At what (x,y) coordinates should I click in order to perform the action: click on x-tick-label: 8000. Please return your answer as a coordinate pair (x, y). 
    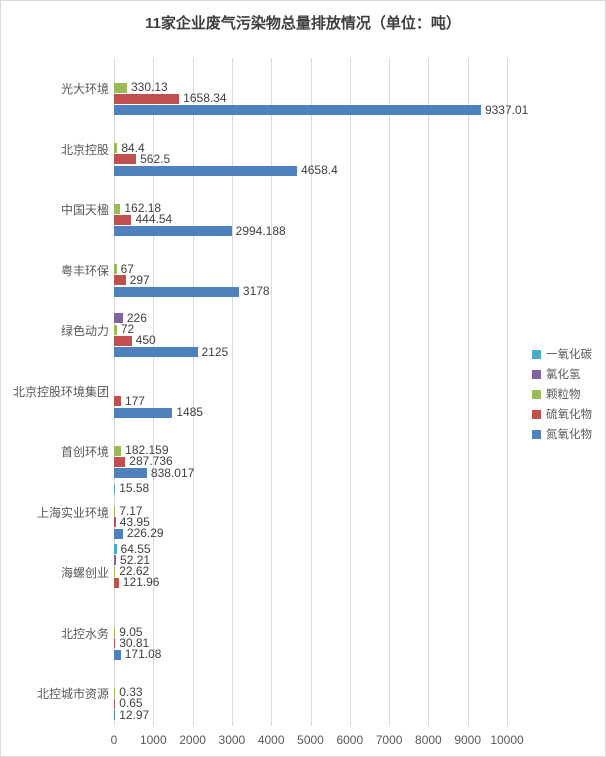
    Looking at the image, I should click on (428, 740).